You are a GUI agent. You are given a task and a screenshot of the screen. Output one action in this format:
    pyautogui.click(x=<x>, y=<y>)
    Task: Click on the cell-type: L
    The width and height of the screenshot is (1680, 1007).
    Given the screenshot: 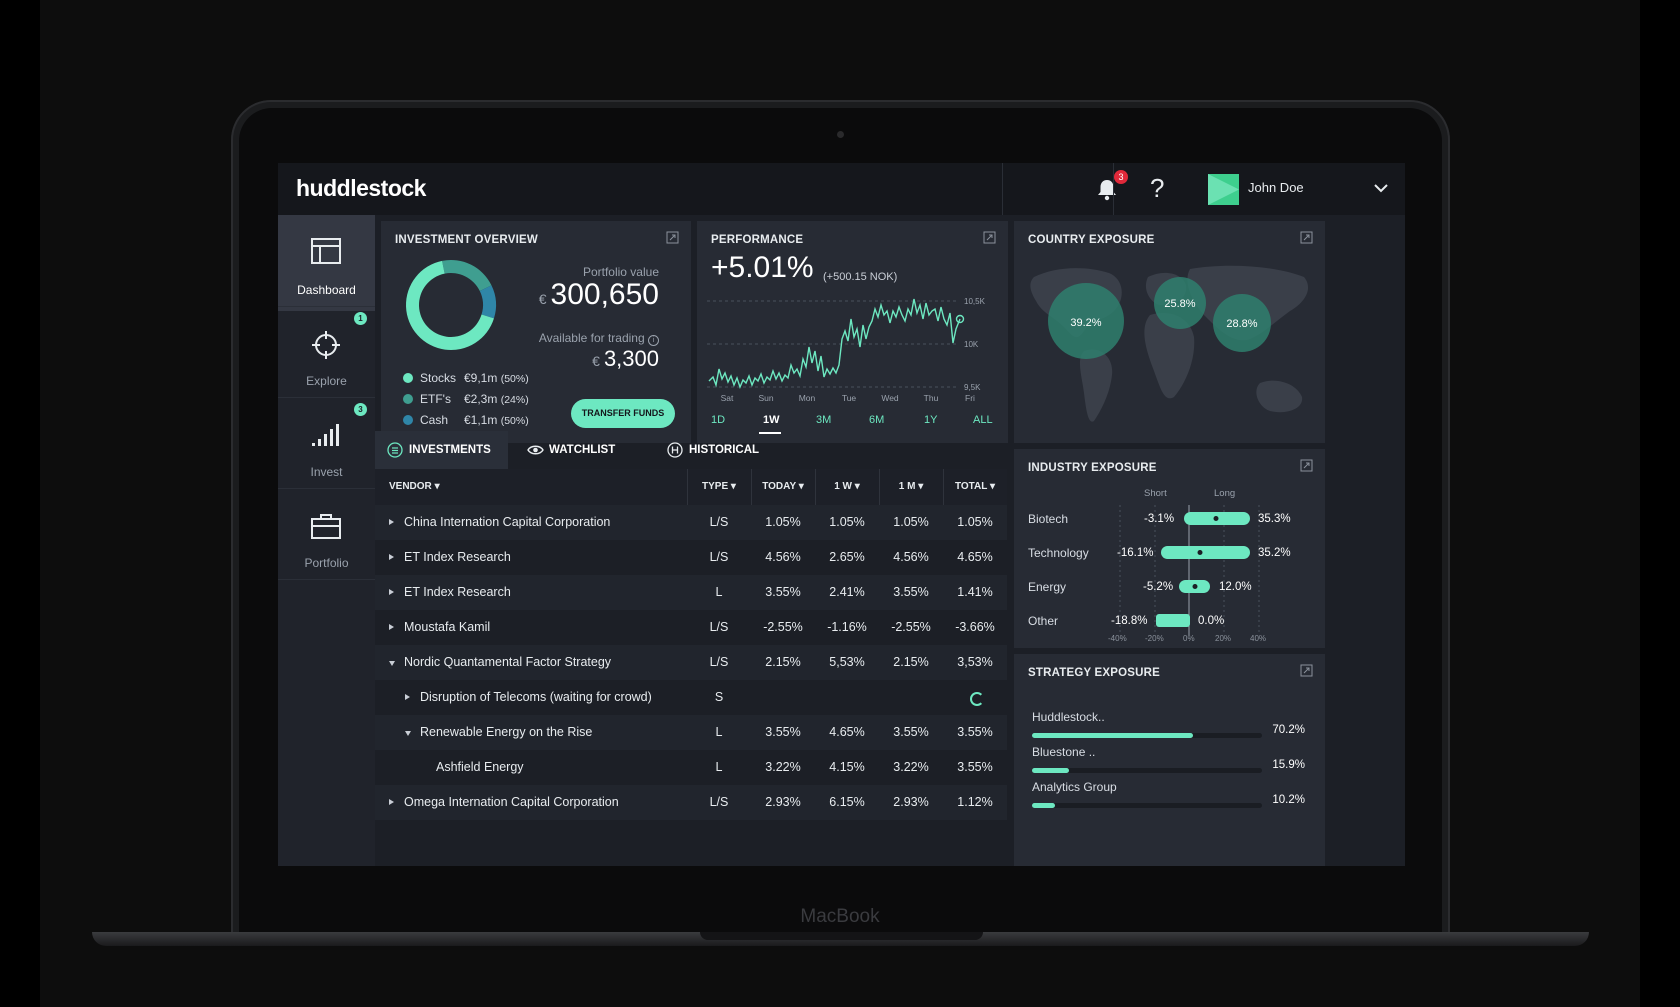 What is the action you would take?
    pyautogui.click(x=719, y=592)
    